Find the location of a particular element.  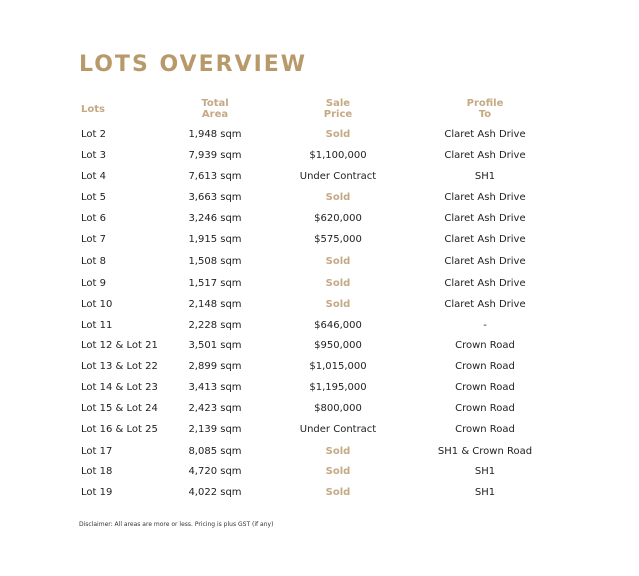

lot-cell: Lot 3 is located at coordinates (93, 155).